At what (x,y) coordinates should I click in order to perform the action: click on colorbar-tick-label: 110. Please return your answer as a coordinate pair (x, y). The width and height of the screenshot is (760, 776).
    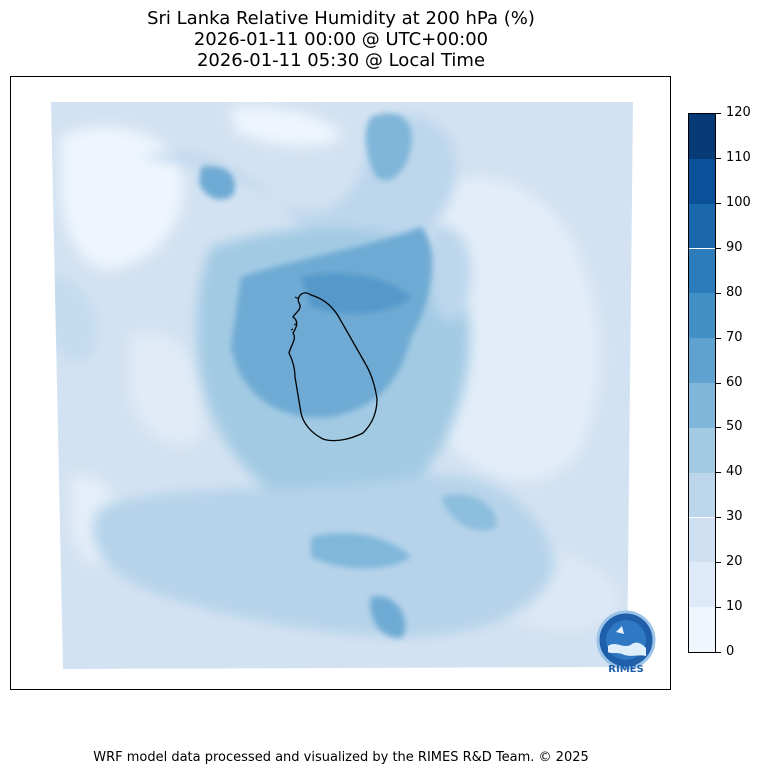
    Looking at the image, I should click on (738, 157).